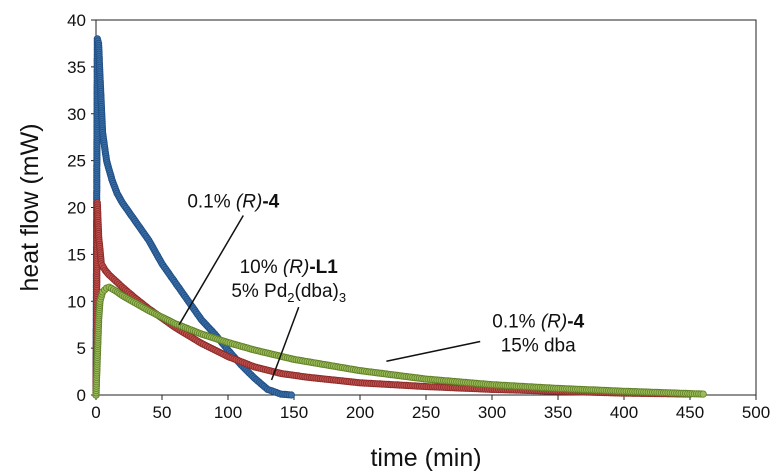  I want to click on x-tick-label: 300, so click(492, 412).